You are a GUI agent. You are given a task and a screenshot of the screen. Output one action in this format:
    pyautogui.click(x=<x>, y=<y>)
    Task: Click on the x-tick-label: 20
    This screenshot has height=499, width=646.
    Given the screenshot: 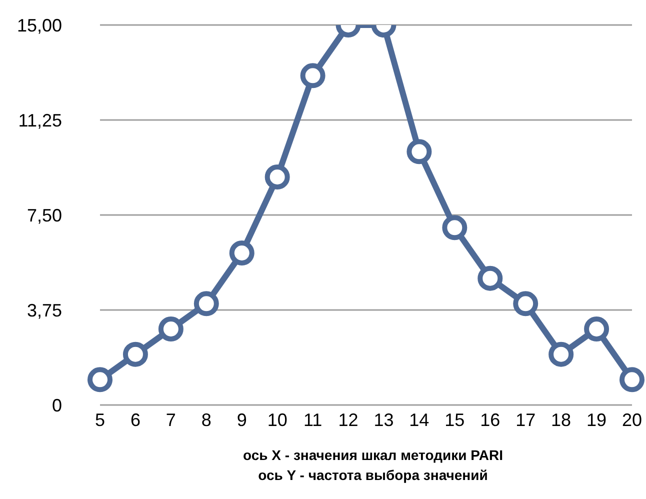 What is the action you would take?
    pyautogui.click(x=632, y=420)
    